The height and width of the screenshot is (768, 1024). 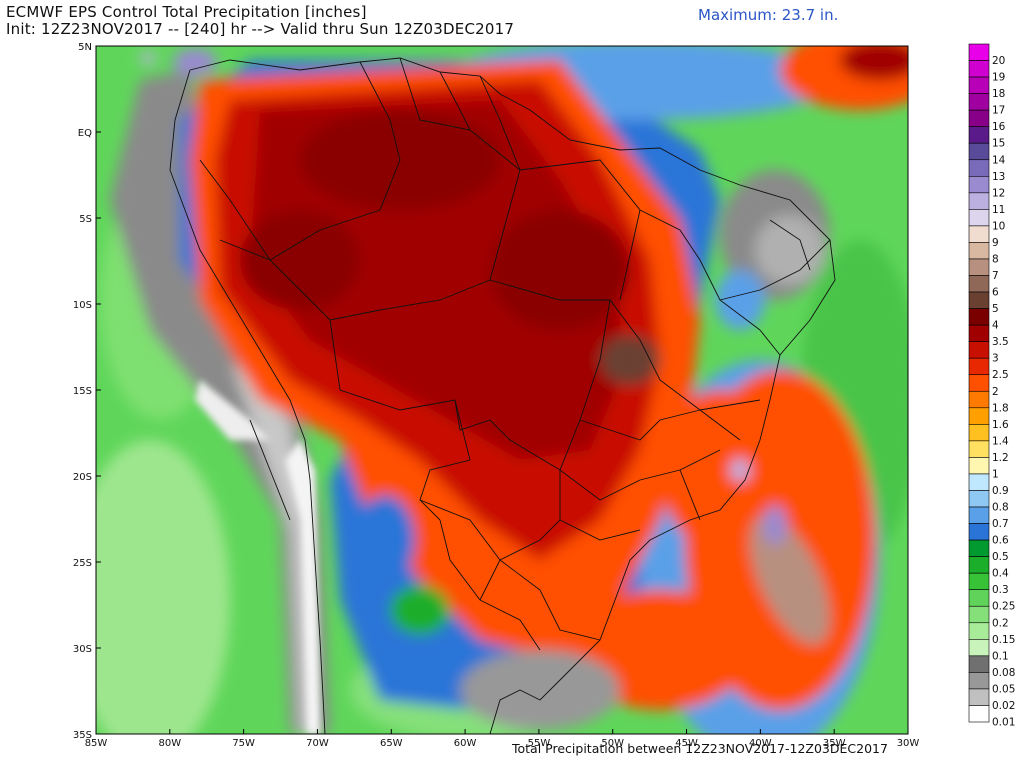 I want to click on colorbar-label: 0.25, so click(x=1003, y=607).